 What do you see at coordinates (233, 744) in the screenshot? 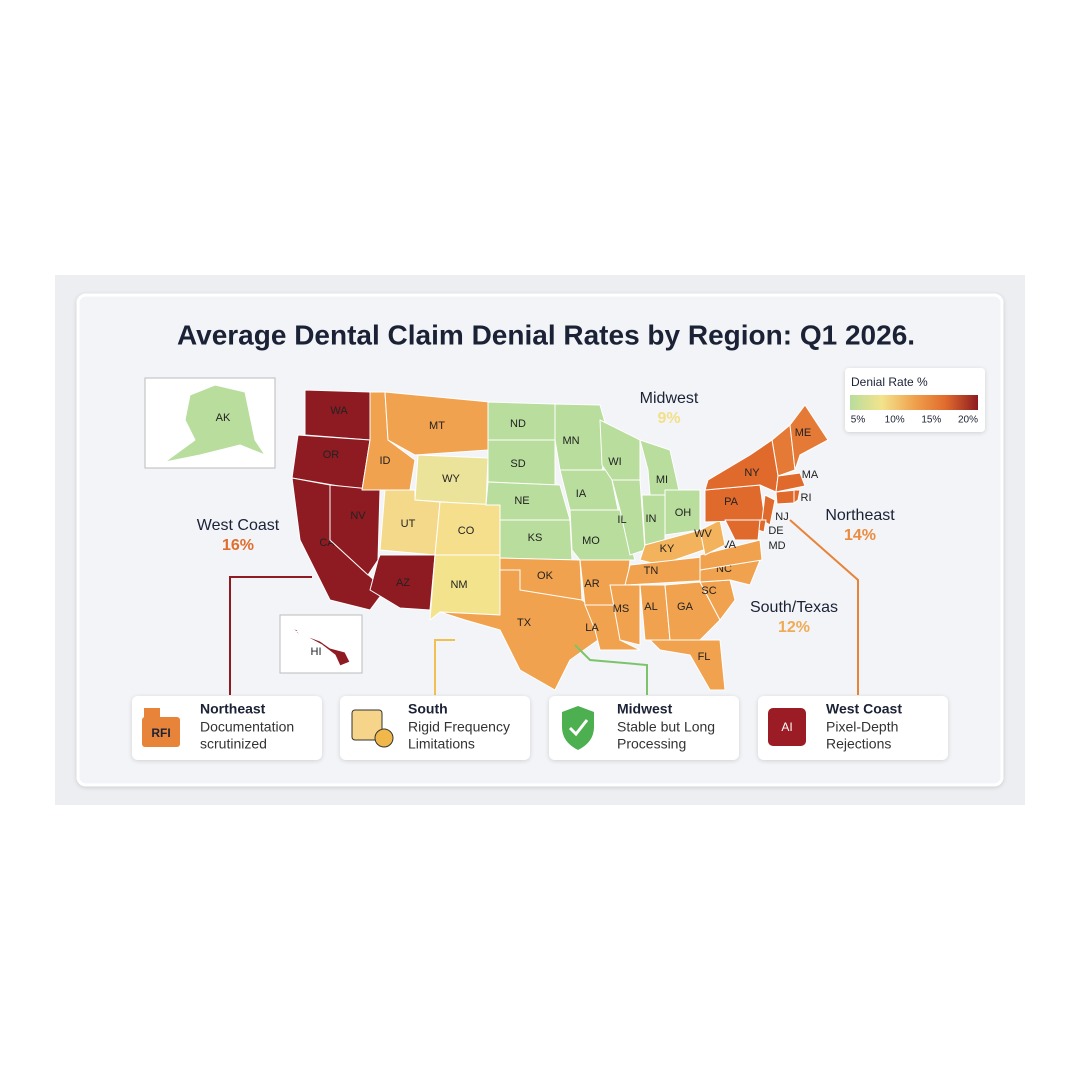
I see `card-text: scrutinized` at bounding box center [233, 744].